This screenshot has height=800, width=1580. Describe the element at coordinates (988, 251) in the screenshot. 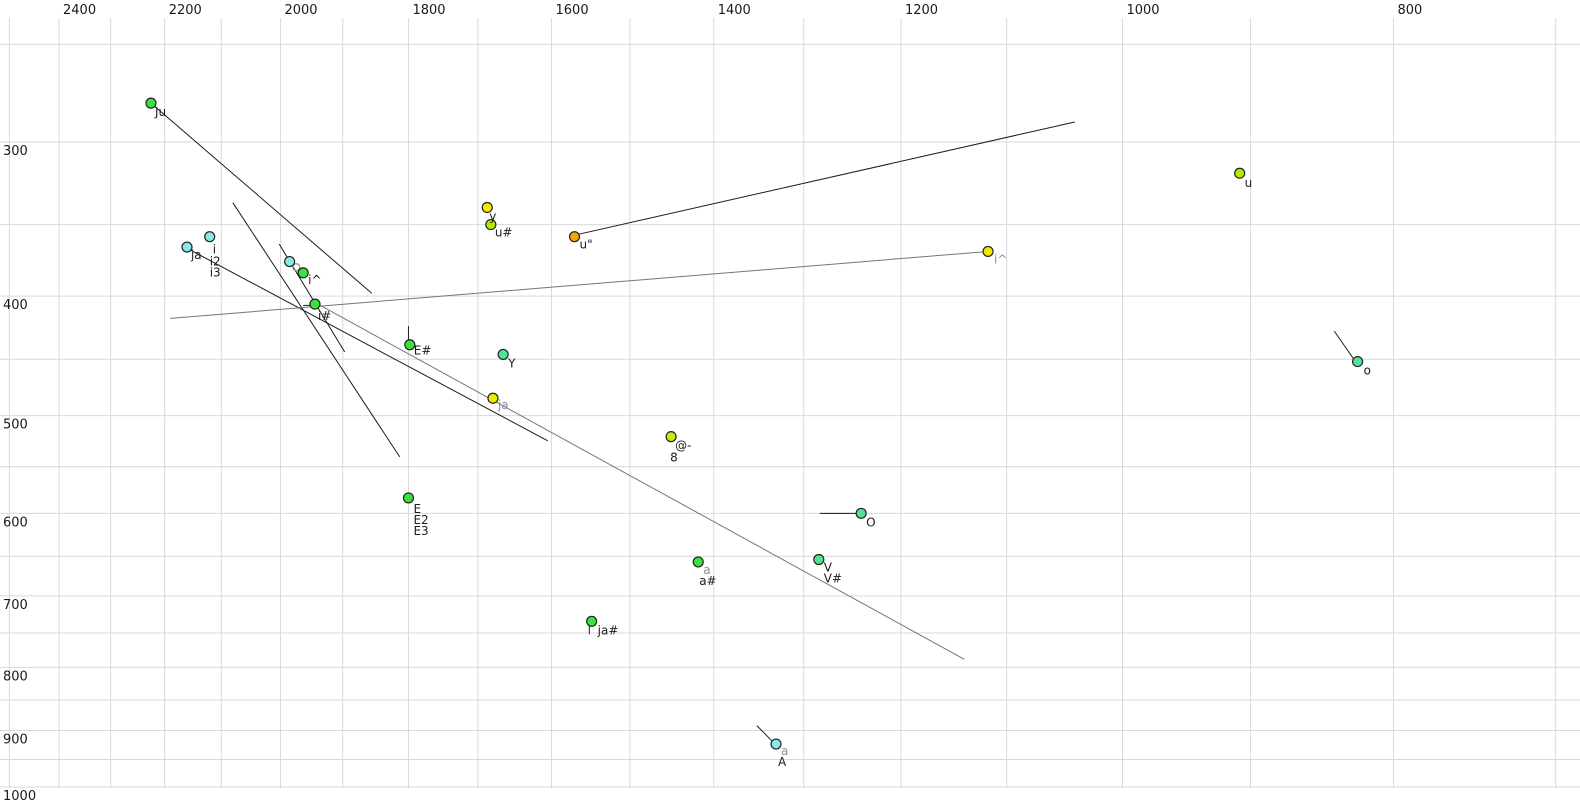

I see `data-point-i-hat-y` at that location.